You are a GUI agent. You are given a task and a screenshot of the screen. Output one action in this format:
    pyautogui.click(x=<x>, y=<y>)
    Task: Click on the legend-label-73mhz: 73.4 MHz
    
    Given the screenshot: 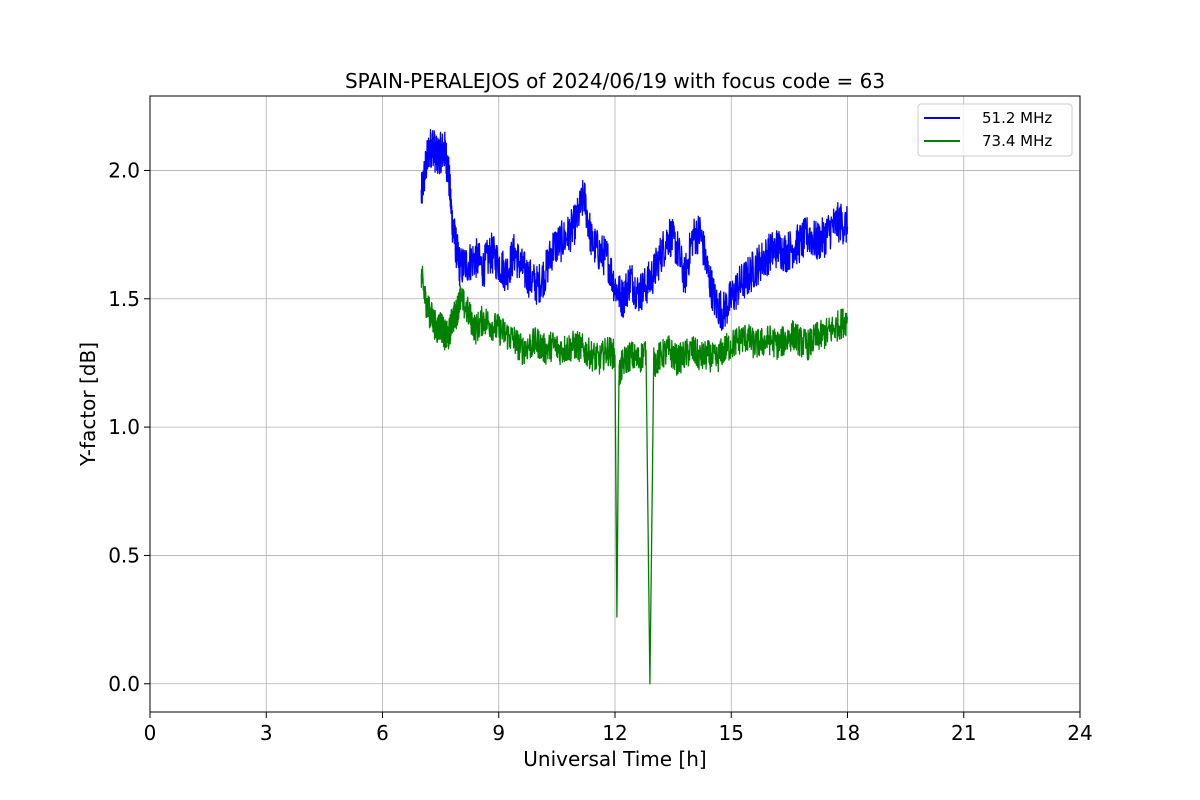 What is the action you would take?
    pyautogui.click(x=1017, y=141)
    